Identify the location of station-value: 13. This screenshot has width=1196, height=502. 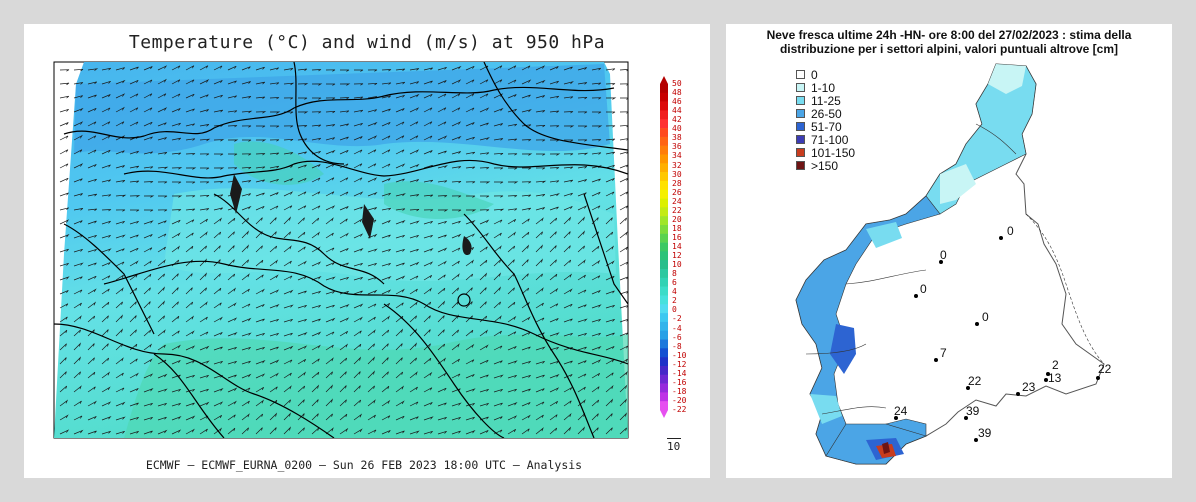
(1055, 378).